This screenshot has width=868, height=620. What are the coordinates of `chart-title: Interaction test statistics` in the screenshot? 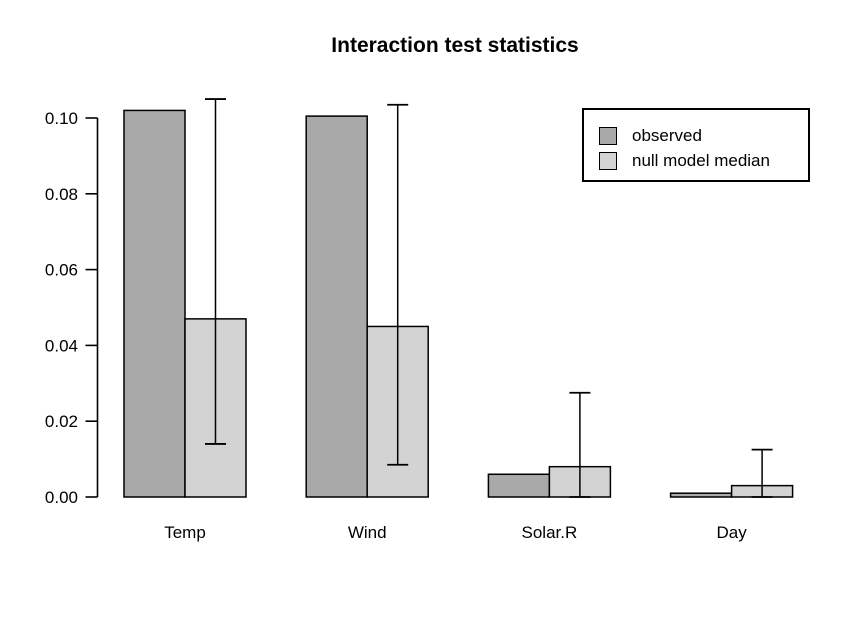 It's located at (455, 45).